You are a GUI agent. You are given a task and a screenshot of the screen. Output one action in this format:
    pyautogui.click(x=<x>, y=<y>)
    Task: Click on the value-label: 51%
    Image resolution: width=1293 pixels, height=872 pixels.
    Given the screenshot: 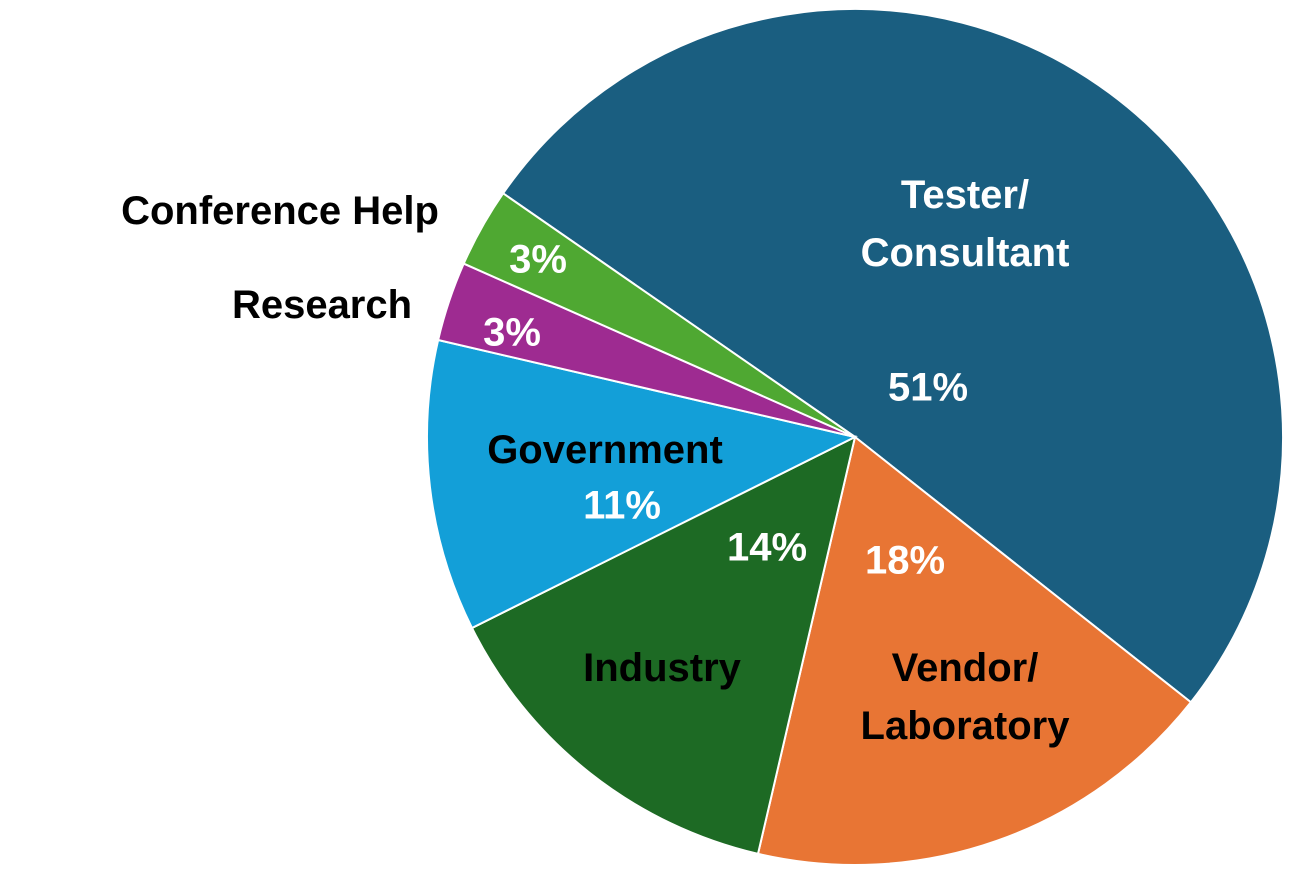 What is the action you would take?
    pyautogui.click(x=928, y=388)
    